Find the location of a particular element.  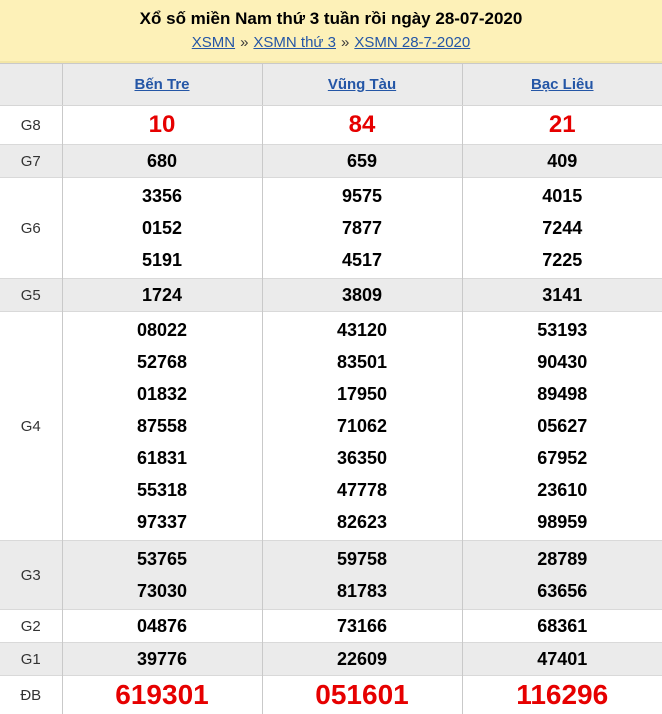

prize-number: 47401 is located at coordinates (562, 659).